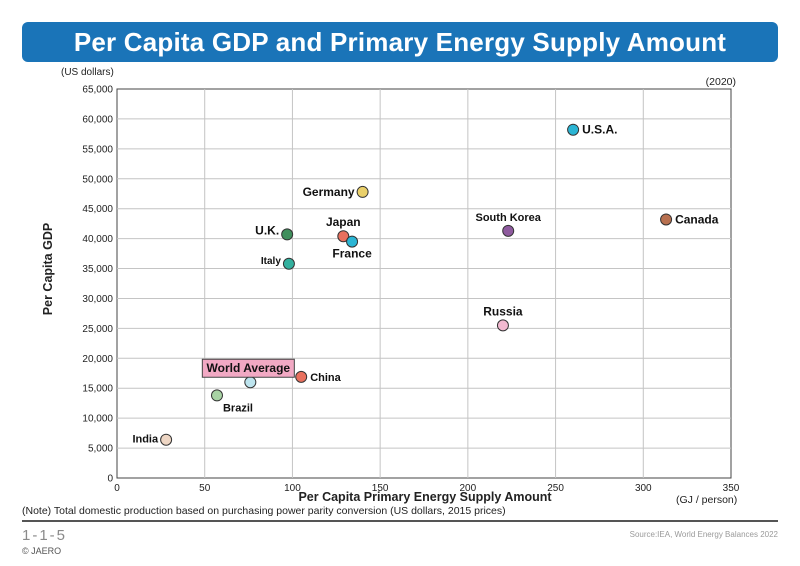  I want to click on point-u-s-a: U.S.A., so click(592, 130).